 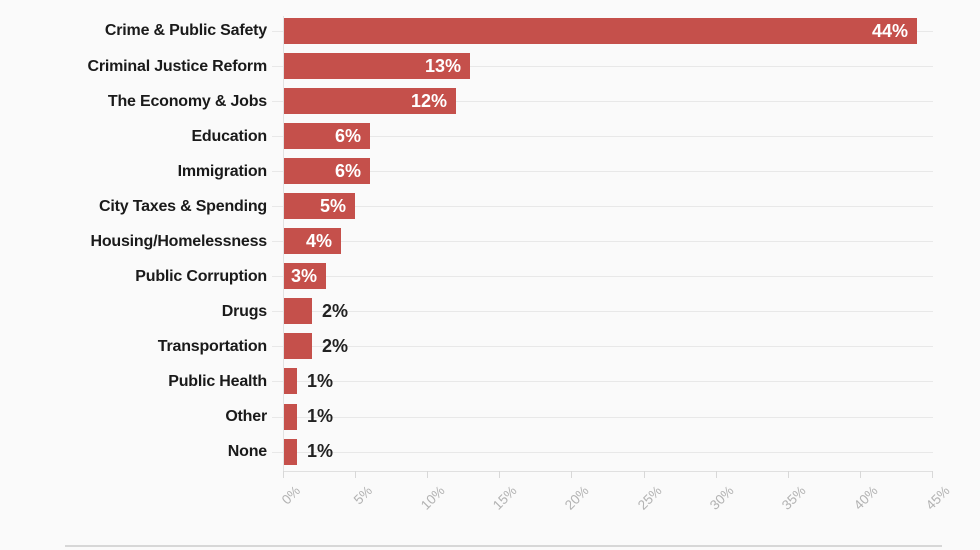 I want to click on bar-row: Crime & Public Safety 44%, so click(x=490, y=30).